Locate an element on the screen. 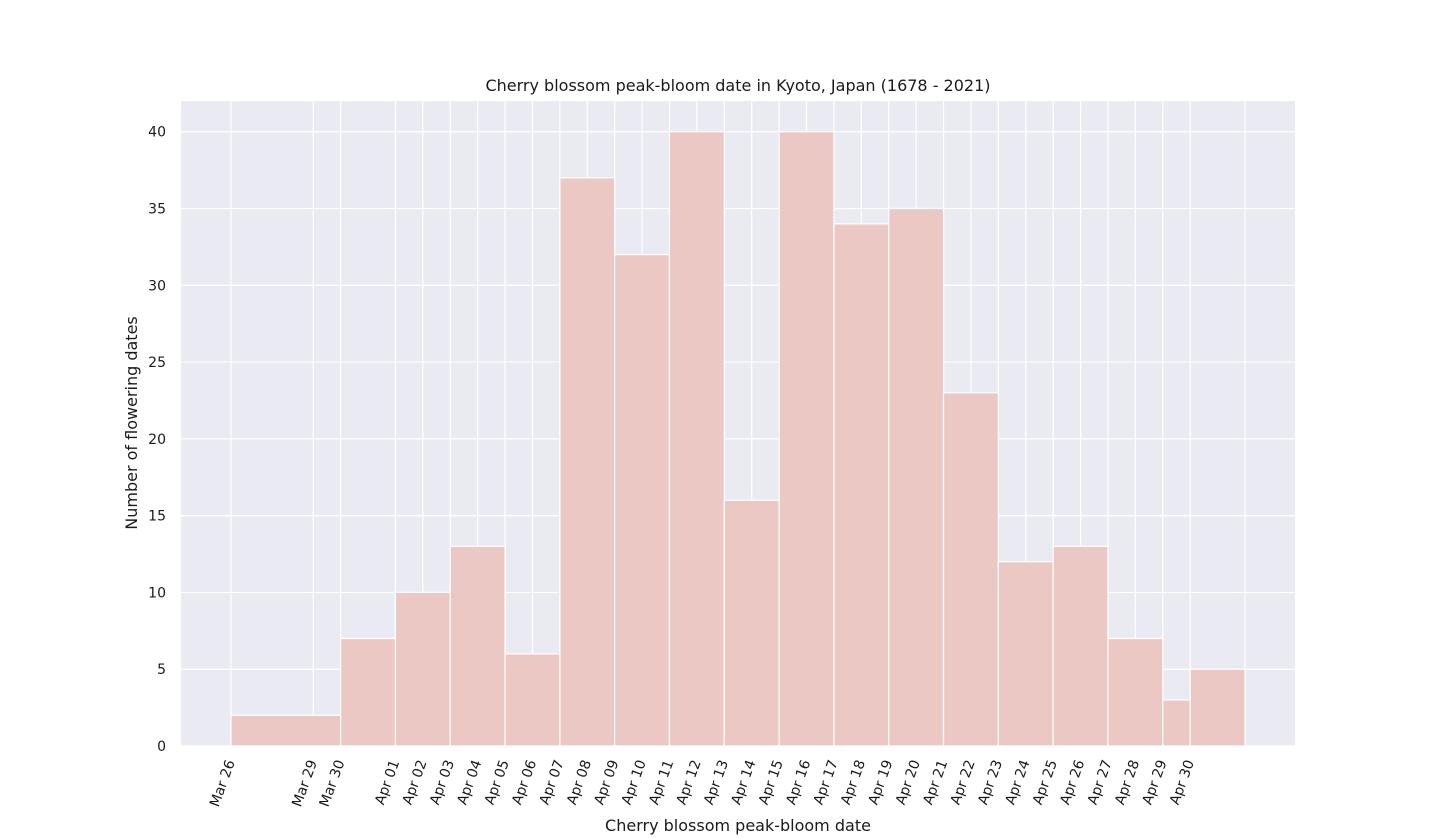  x-tick-label: Apr 25 is located at coordinates (1045, 782).